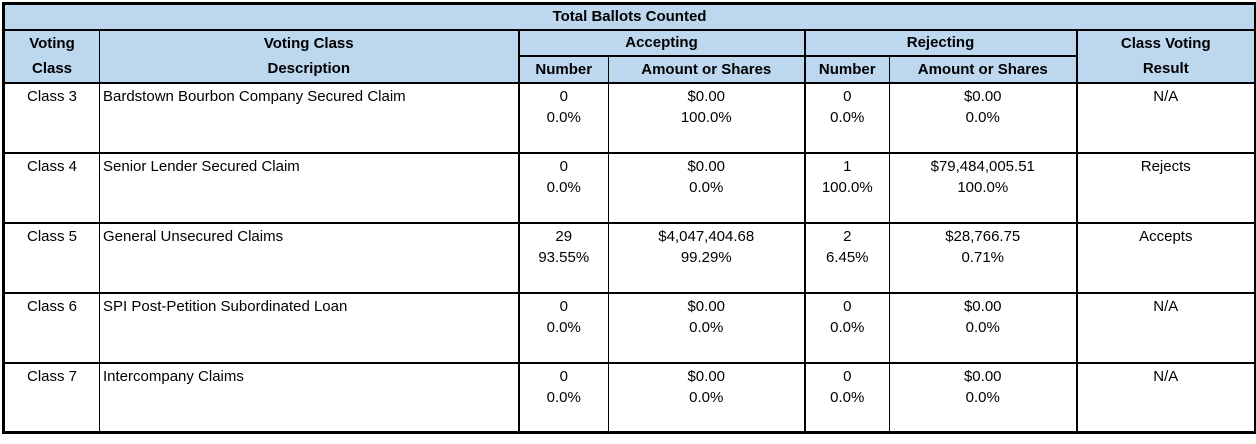 The image size is (1256, 444). What do you see at coordinates (52, 43) in the screenshot?
I see `voting-class-header-line1: Voting` at bounding box center [52, 43].